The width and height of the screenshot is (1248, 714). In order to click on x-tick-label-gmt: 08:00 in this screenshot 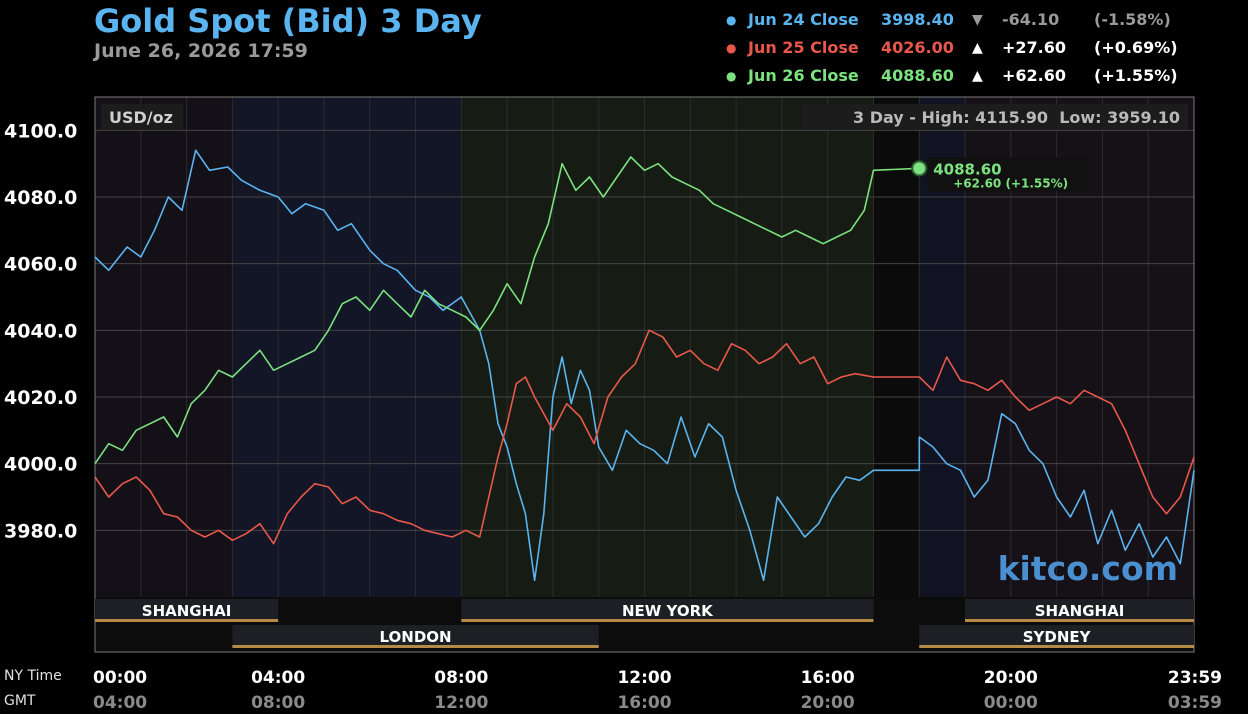, I will do `click(278, 703)`.